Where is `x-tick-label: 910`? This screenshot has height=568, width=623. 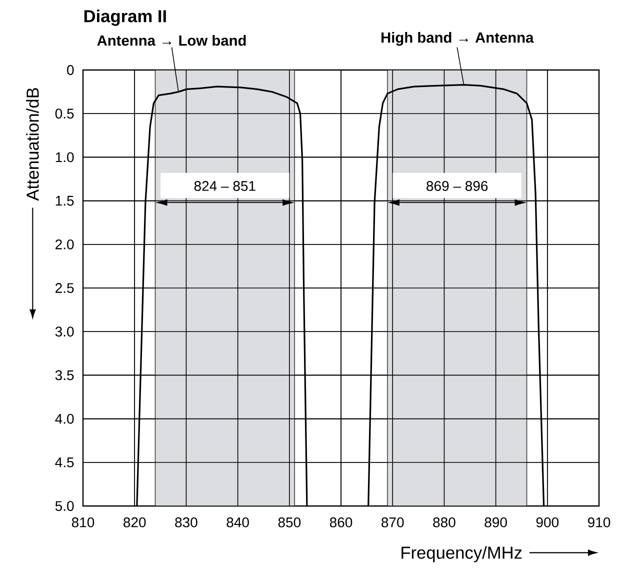
x-tick-label: 910 is located at coordinates (599, 522).